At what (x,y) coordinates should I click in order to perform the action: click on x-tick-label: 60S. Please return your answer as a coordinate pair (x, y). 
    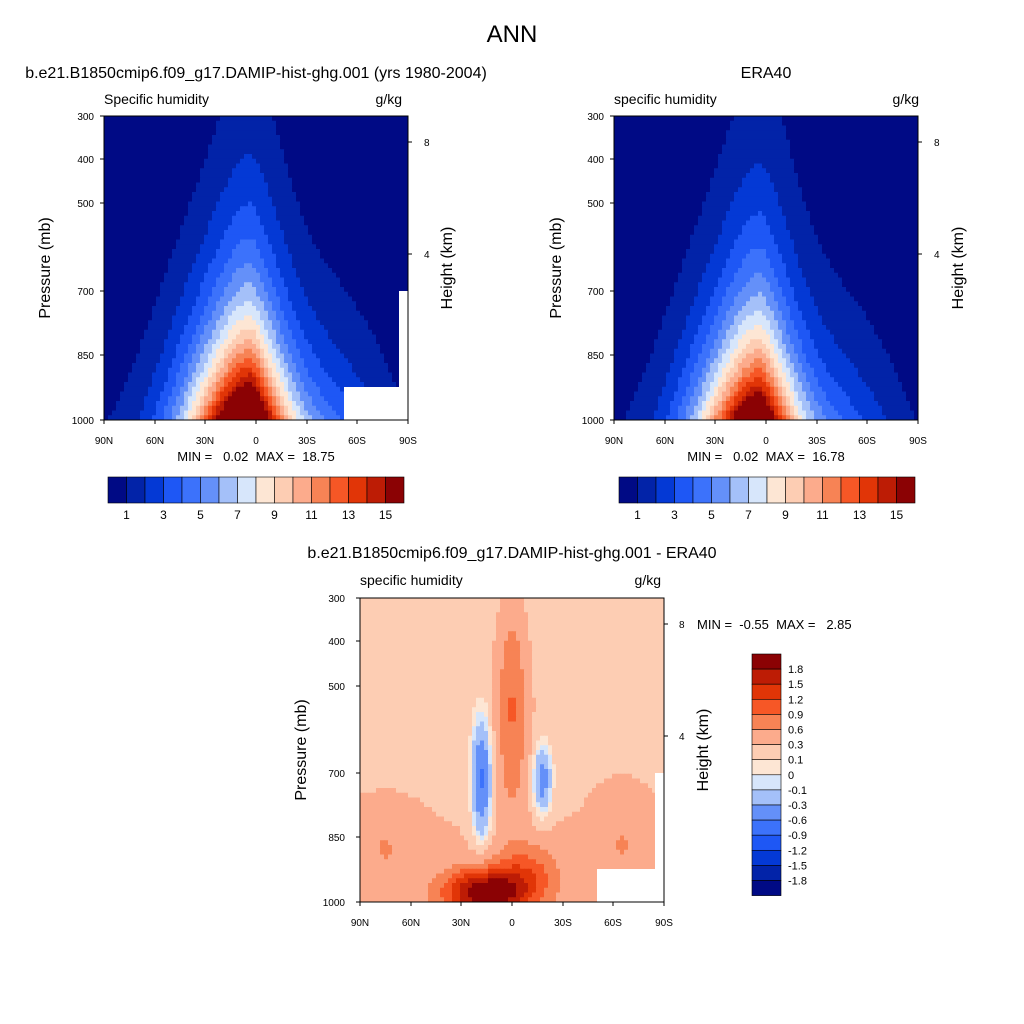
    Looking at the image, I should click on (357, 441).